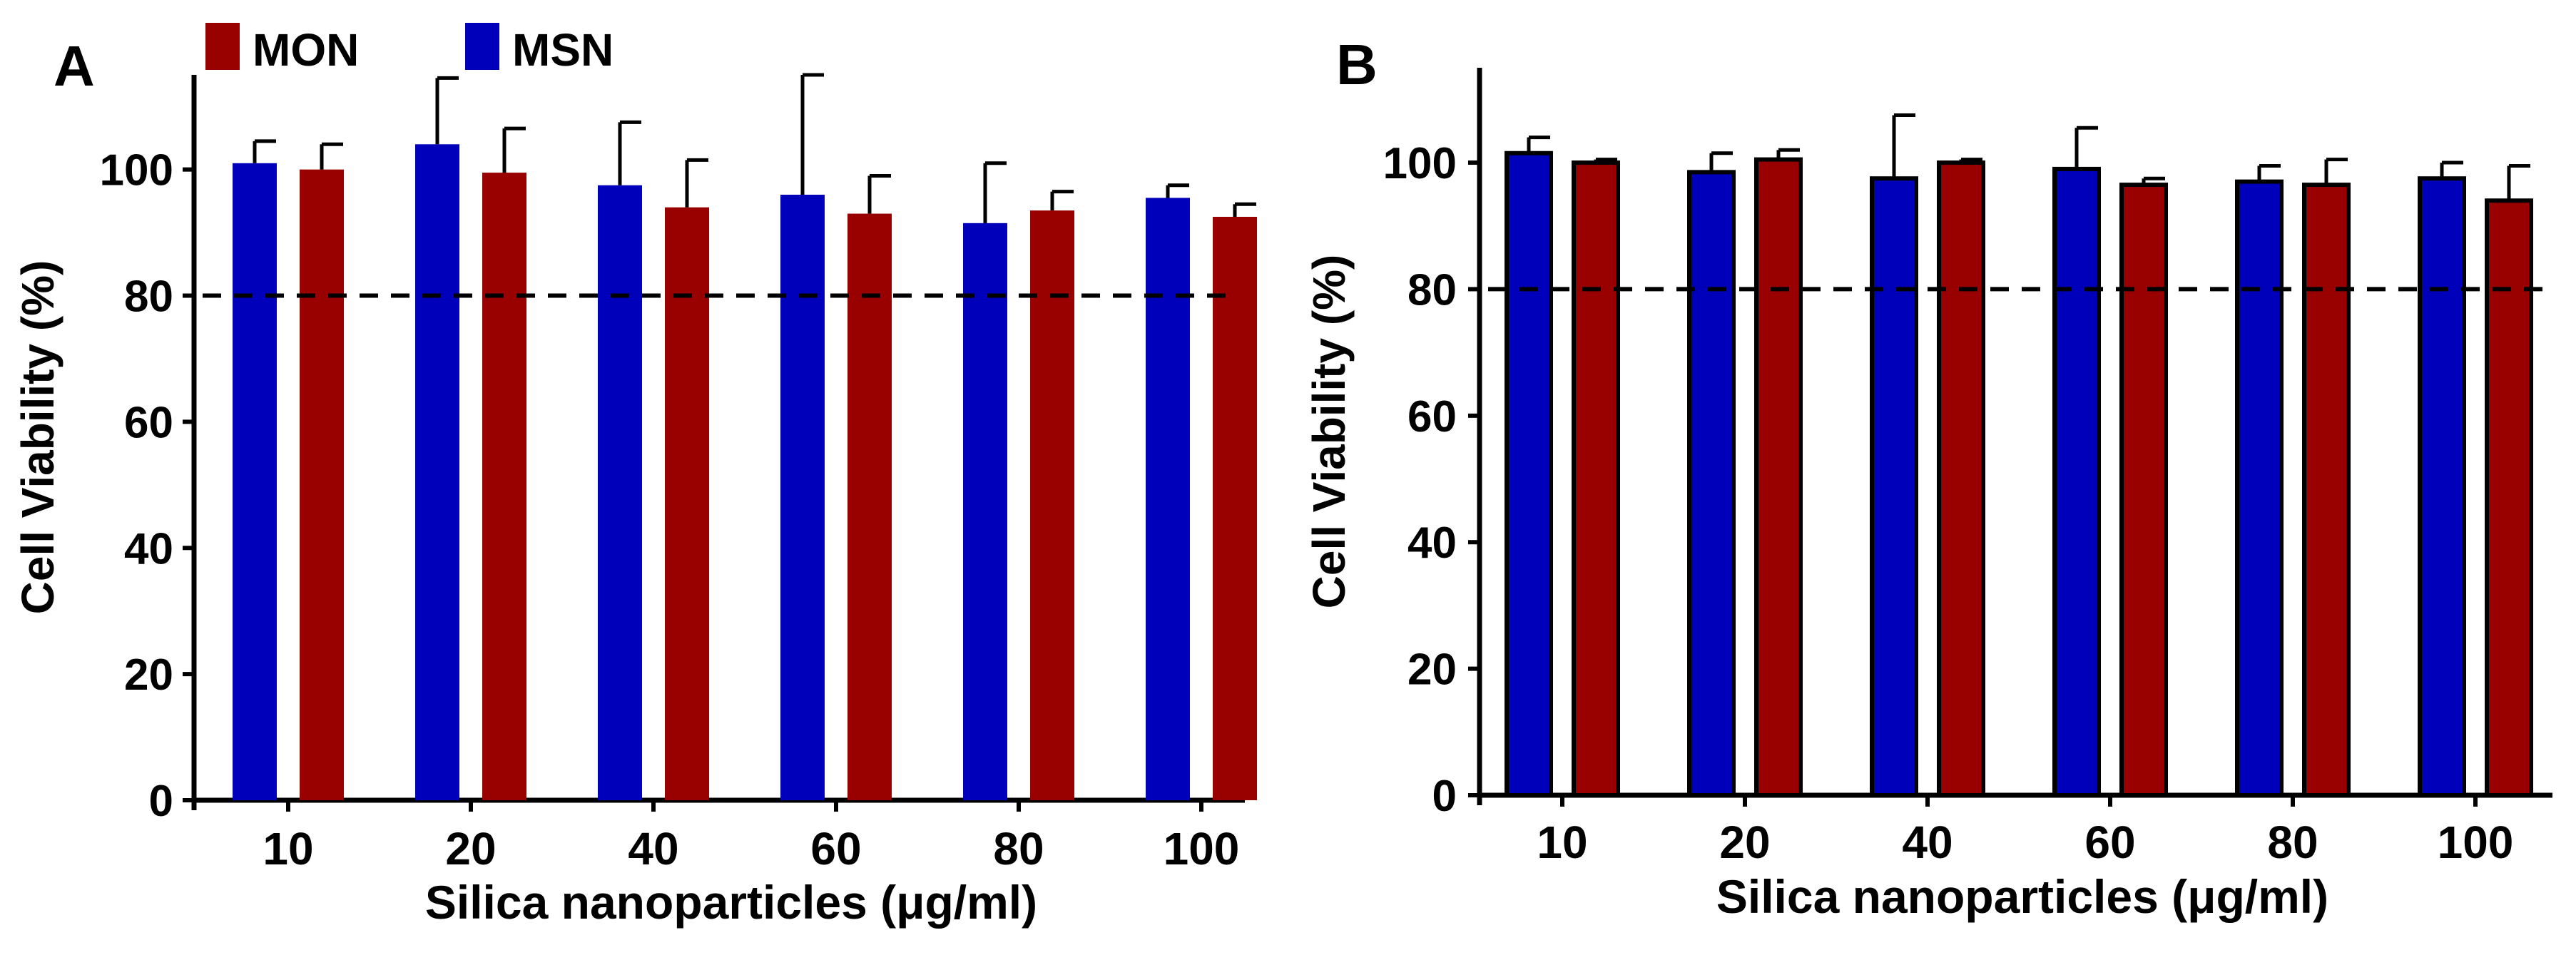 The width and height of the screenshot is (2576, 955). I want to click on panel-label: B, so click(1357, 64).